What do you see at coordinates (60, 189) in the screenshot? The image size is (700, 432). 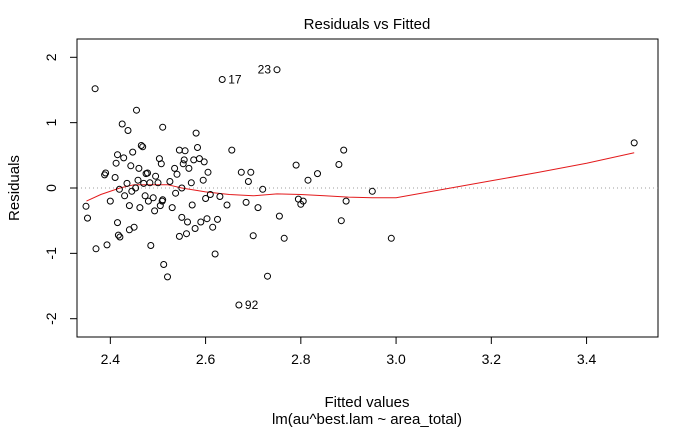 I see `y-axis: -2 -1 0 1 2` at bounding box center [60, 189].